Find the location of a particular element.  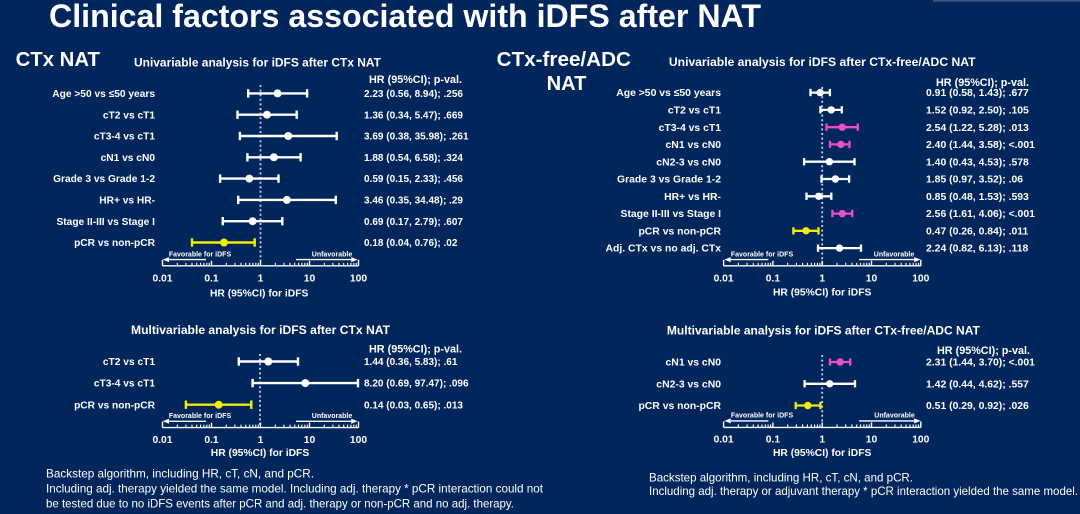

svg-text: 2.31 (1.44, 3.70); <.001 is located at coordinates (980, 363).